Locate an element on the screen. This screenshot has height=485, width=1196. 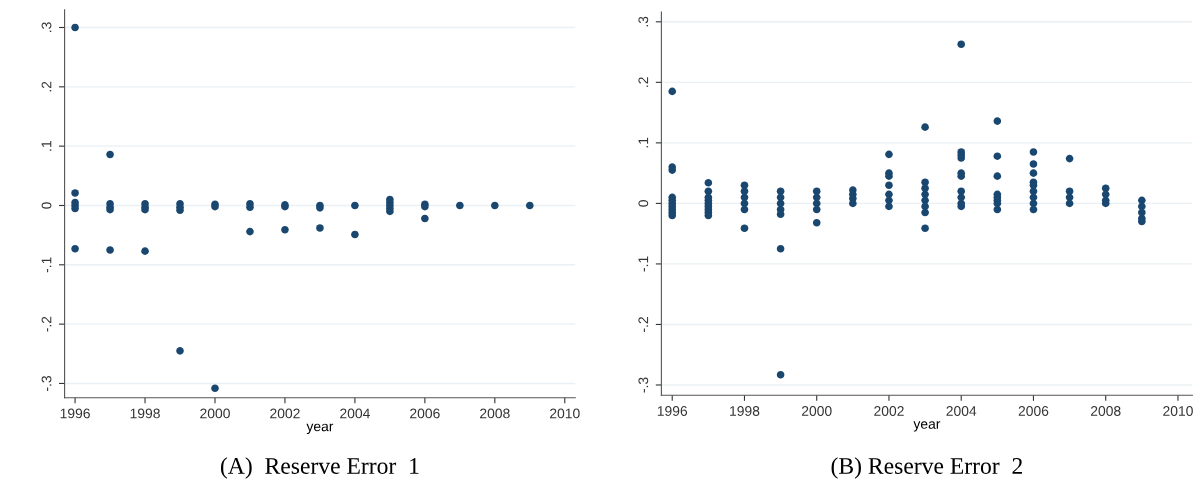
text: (A) Reserve Error 1 is located at coordinates (319, 468).